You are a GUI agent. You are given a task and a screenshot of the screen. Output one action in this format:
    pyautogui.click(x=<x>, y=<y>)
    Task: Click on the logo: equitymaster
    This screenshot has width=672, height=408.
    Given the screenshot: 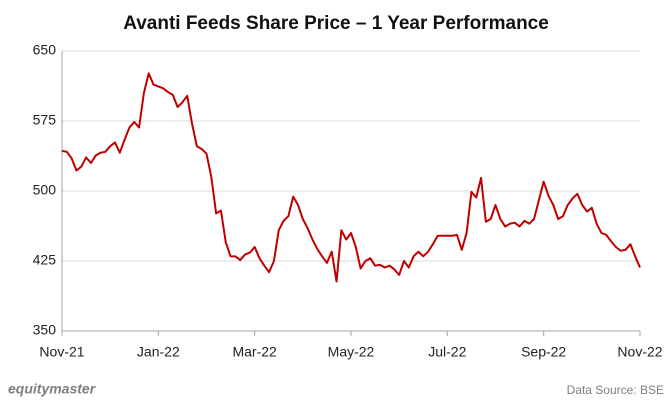 What is the action you would take?
    pyautogui.click(x=52, y=389)
    